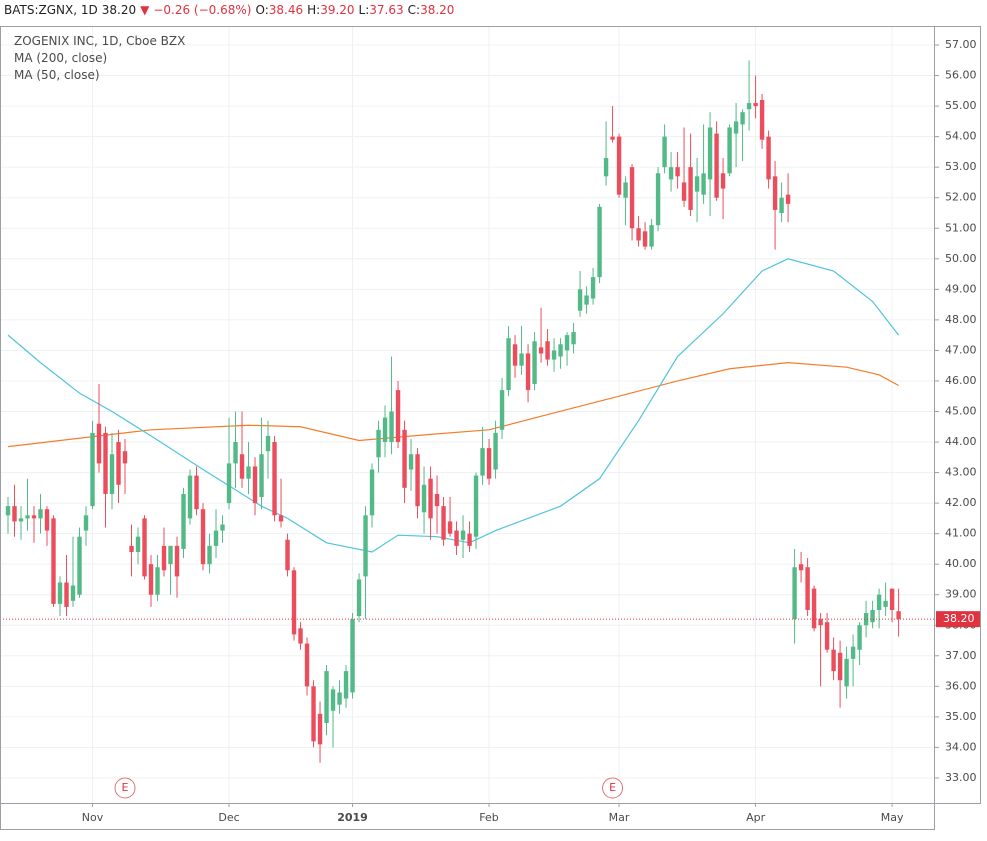  Describe the element at coordinates (961, 319) in the screenshot. I see `y-tick-label: 48.00` at that location.